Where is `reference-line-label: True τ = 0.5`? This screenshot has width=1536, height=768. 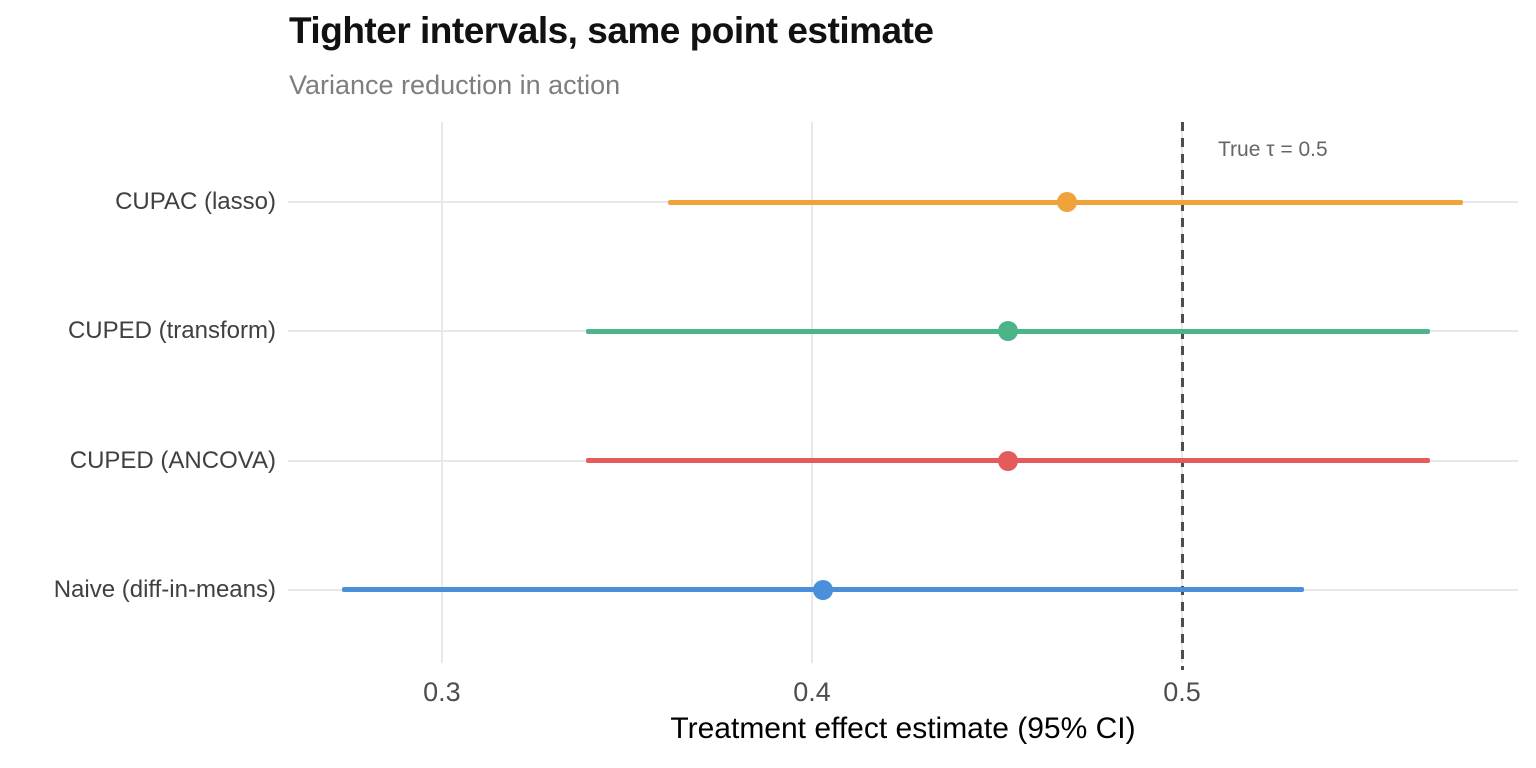 reference-line-label: True τ = 0.5 is located at coordinates (1273, 149).